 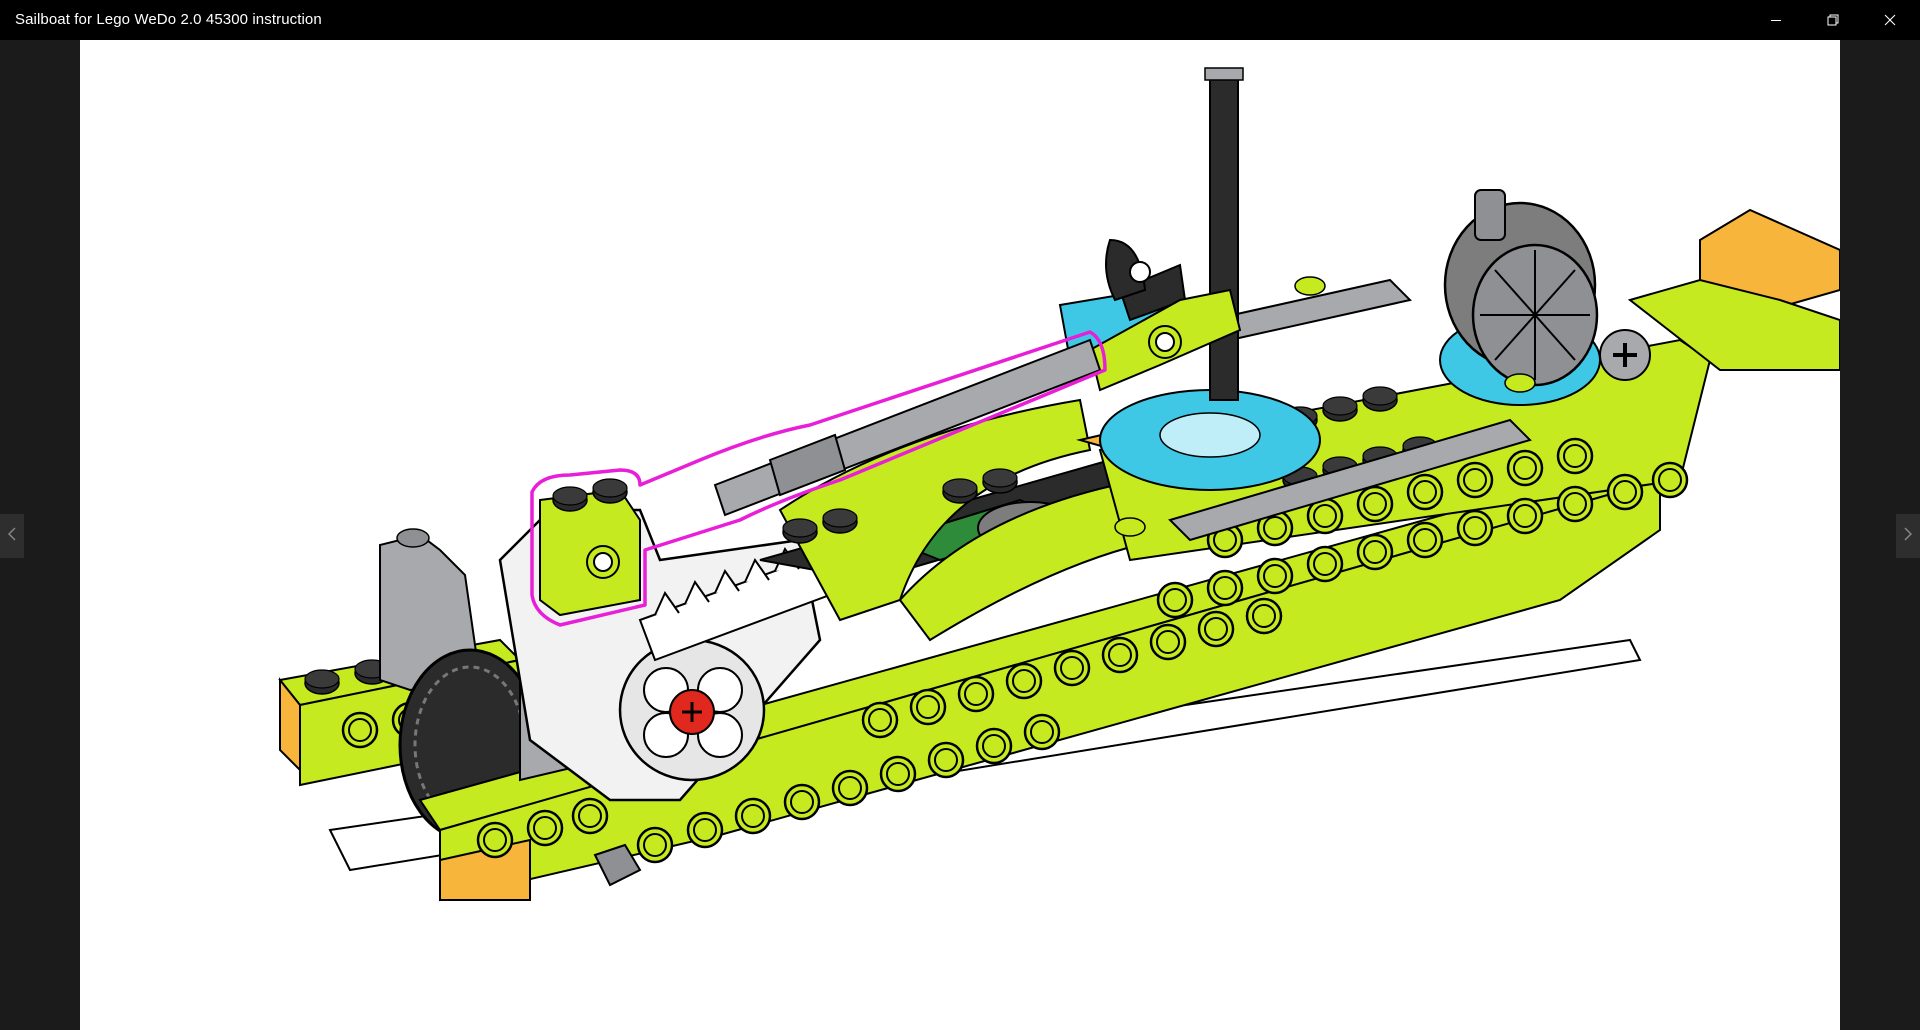 I want to click on chevron-right-icon, so click(x=1908, y=536).